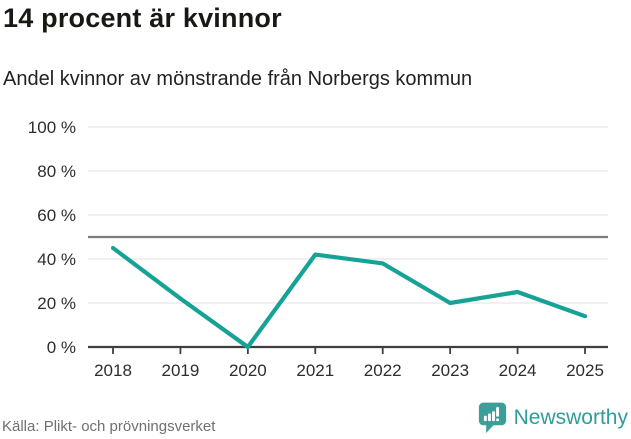 The image size is (631, 439). I want to click on svg-text: 20 %, so click(56, 303).